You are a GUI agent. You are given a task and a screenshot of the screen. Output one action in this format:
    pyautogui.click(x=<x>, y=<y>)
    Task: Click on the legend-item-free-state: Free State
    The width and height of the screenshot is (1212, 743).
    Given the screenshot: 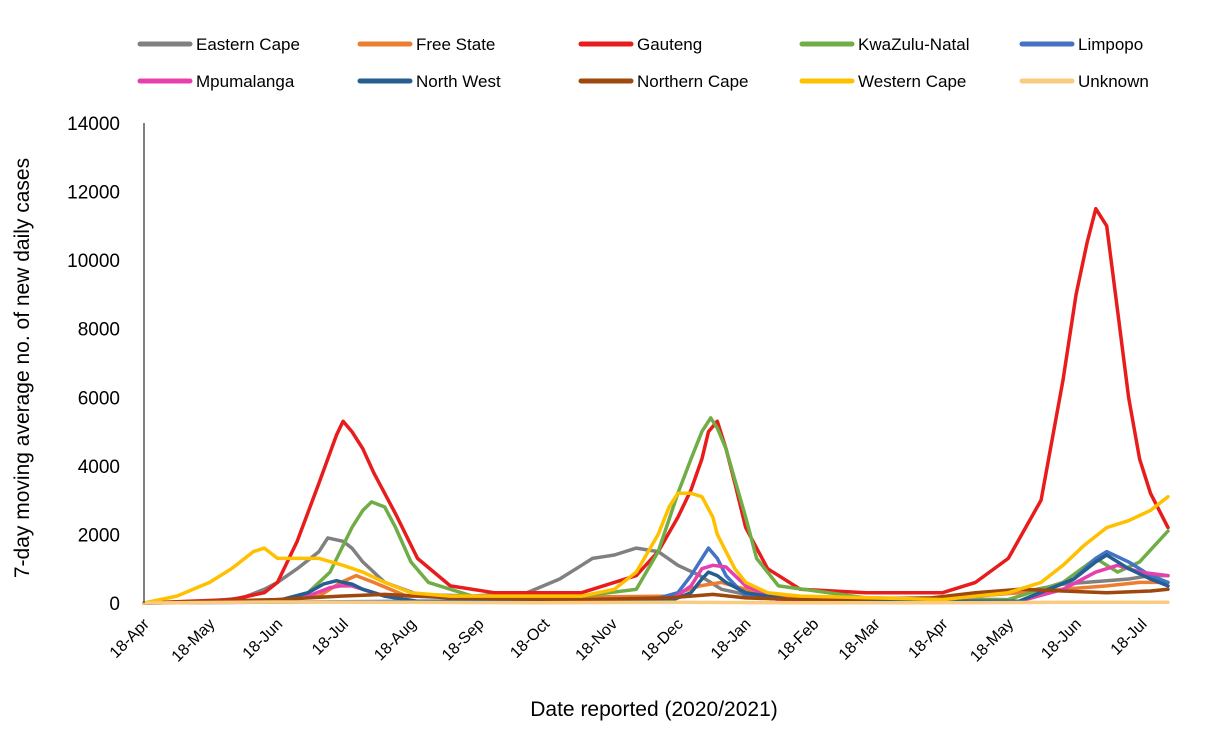 What is the action you would take?
    pyautogui.click(x=426, y=44)
    